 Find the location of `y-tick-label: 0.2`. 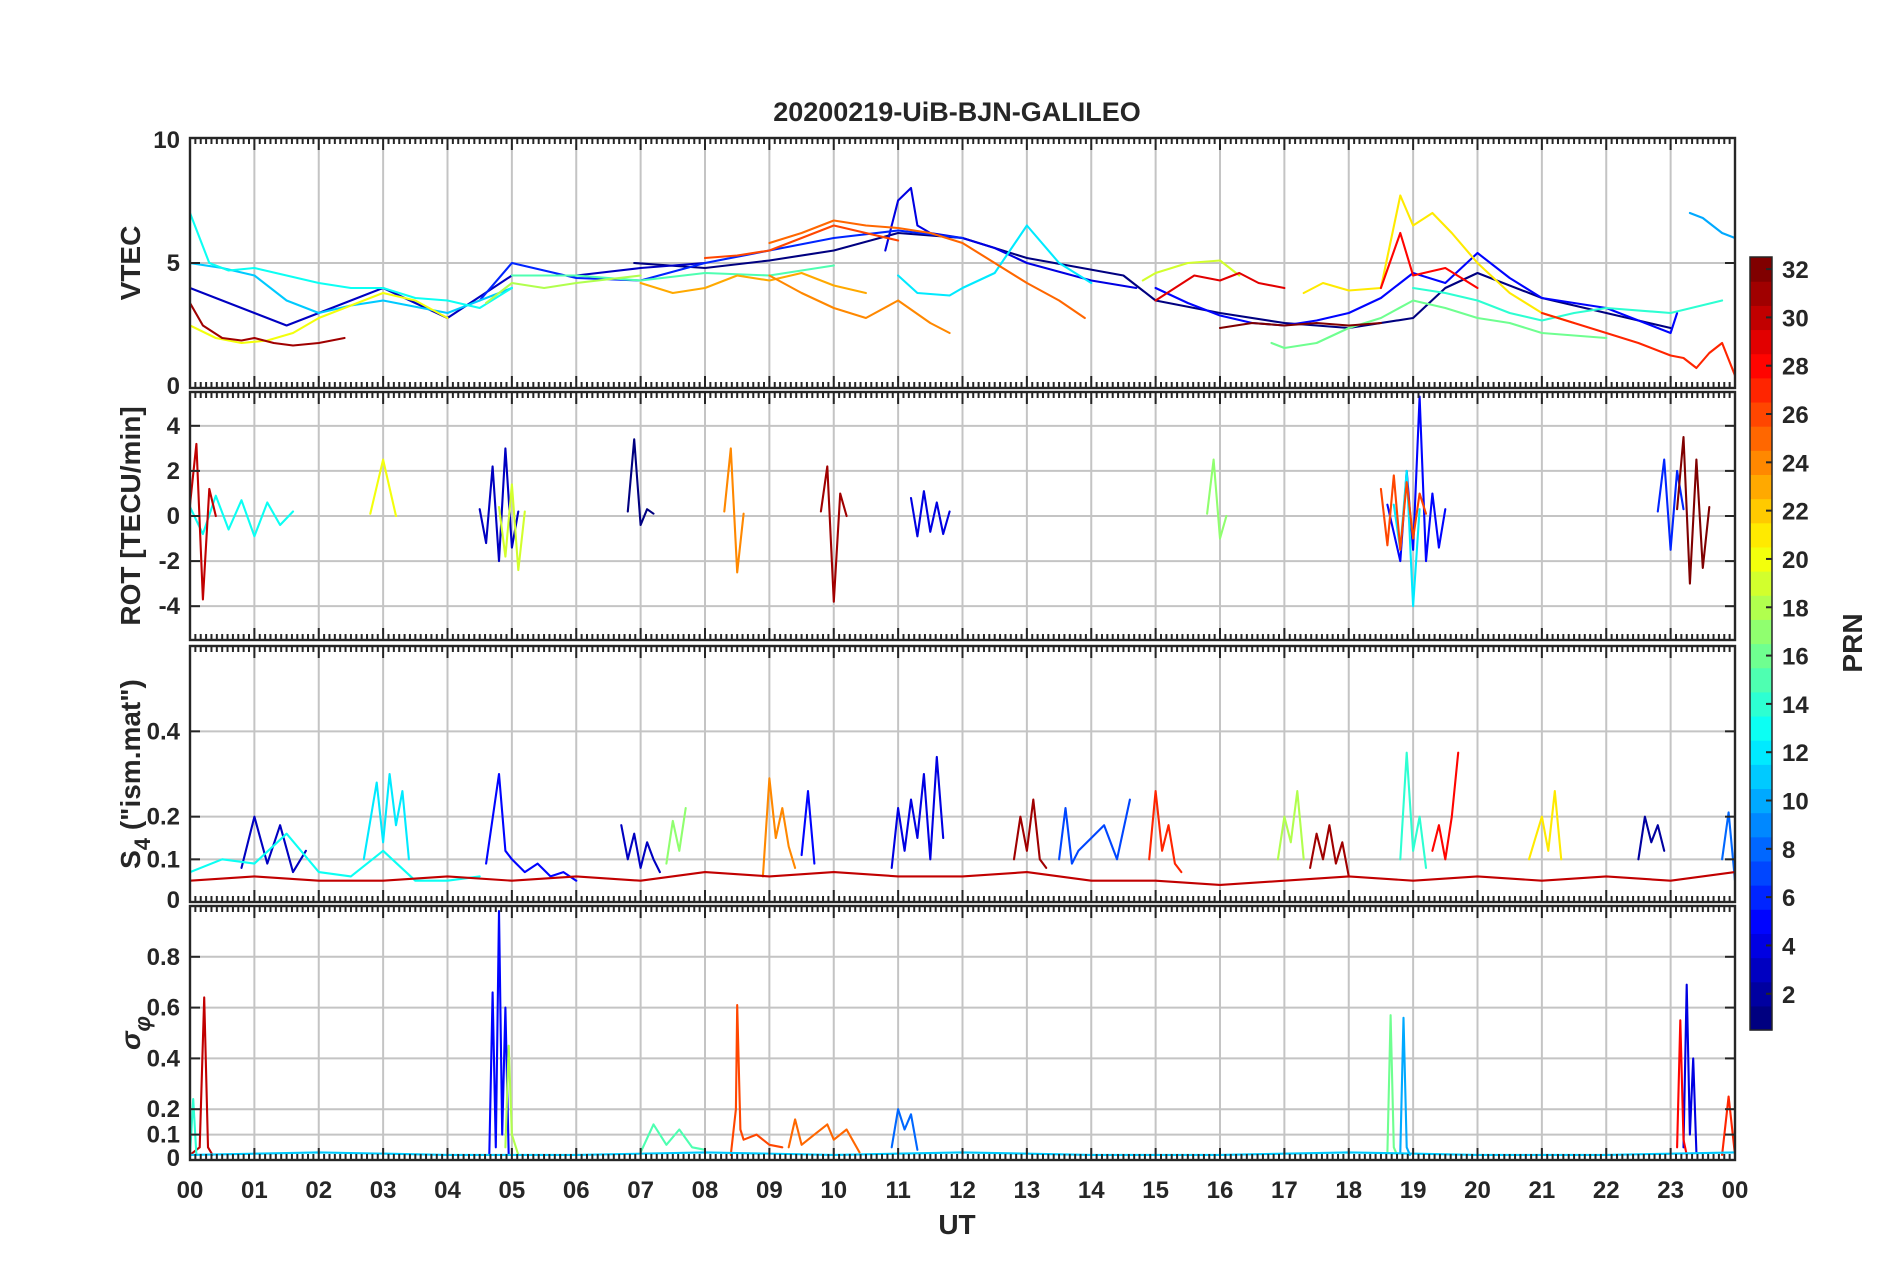

y-tick-label: 0.2 is located at coordinates (163, 817).